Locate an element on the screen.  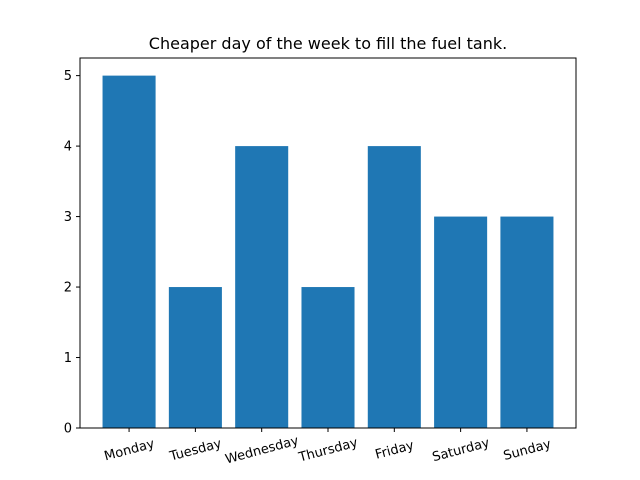
x-tick-label-thursday: Thursday is located at coordinates (328, 450).